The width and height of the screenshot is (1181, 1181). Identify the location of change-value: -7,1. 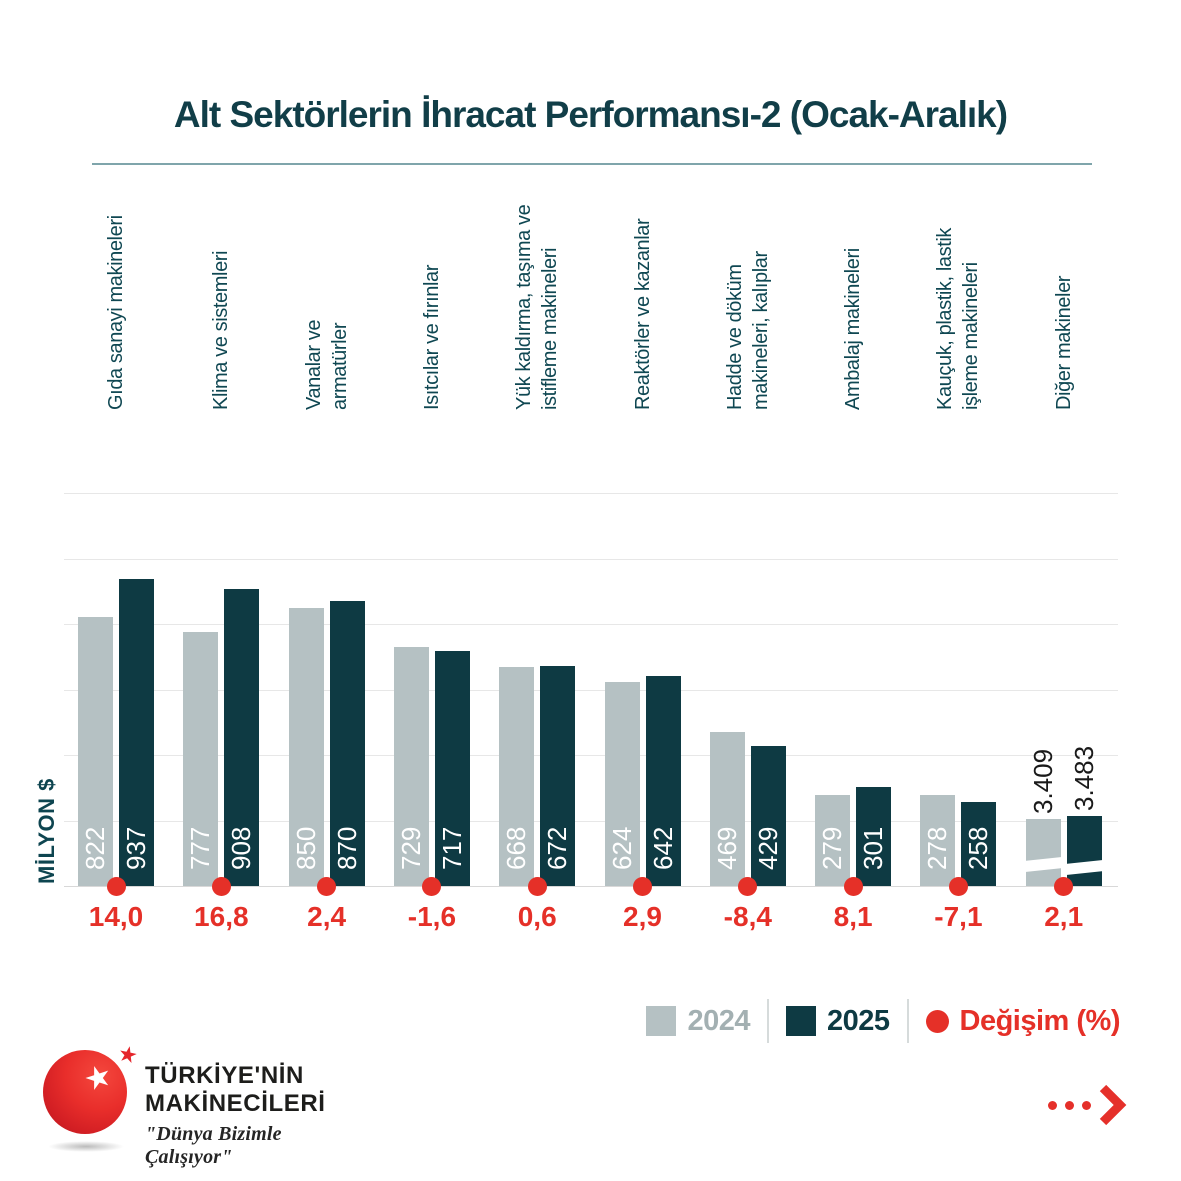
(958, 916).